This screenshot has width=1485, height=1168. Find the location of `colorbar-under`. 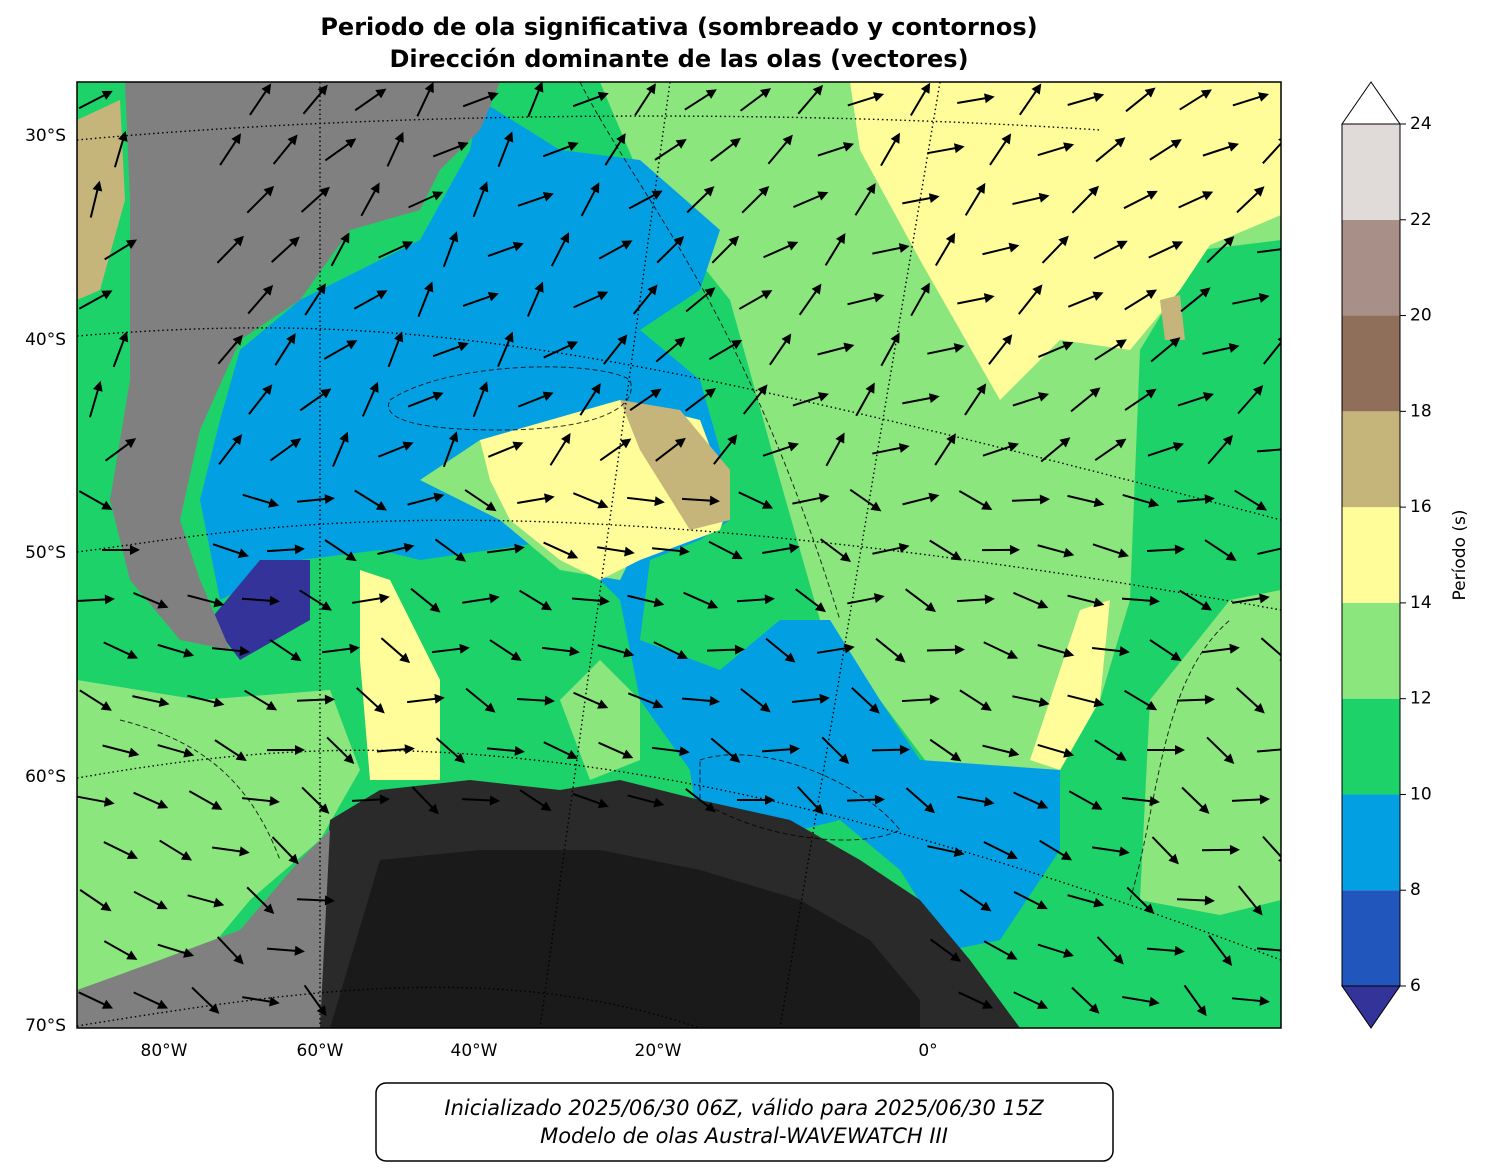

colorbar-under is located at coordinates (1371, 1007).